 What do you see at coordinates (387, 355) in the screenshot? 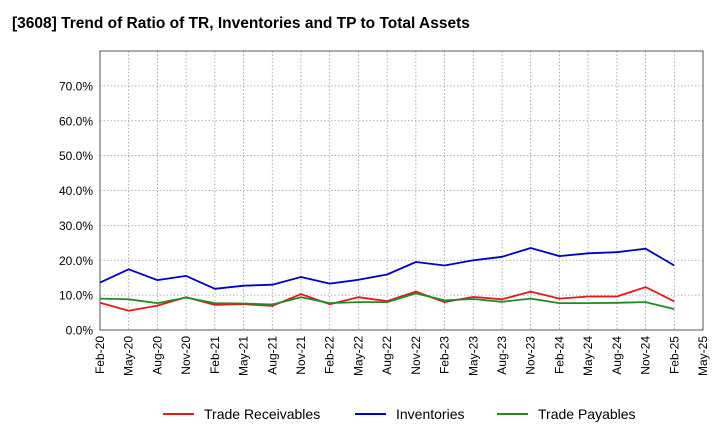
I see `x-tick-label: Aug-22` at bounding box center [387, 355].